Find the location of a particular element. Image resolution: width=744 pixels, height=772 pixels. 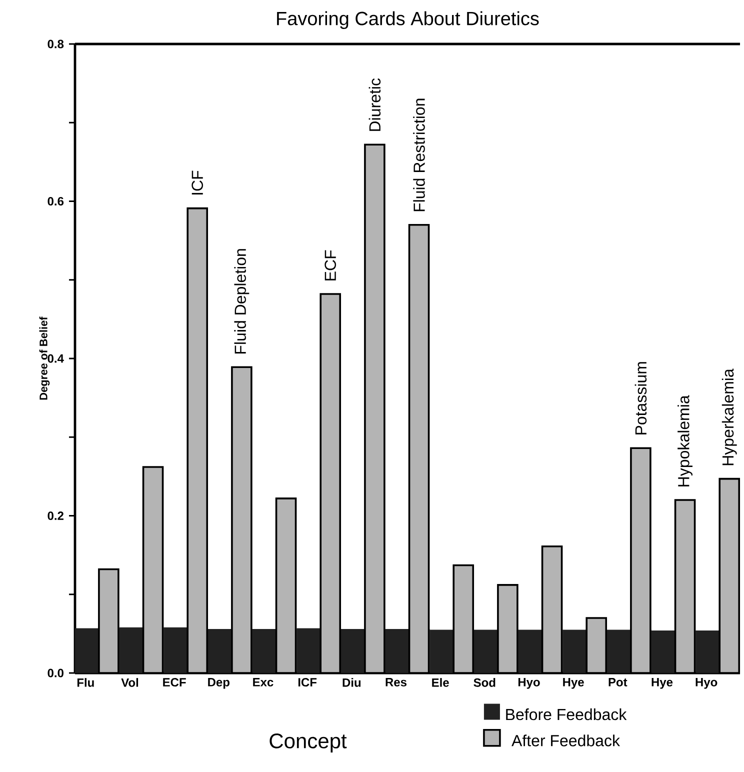

data-label: Fluid Depletion is located at coordinates (242, 301).